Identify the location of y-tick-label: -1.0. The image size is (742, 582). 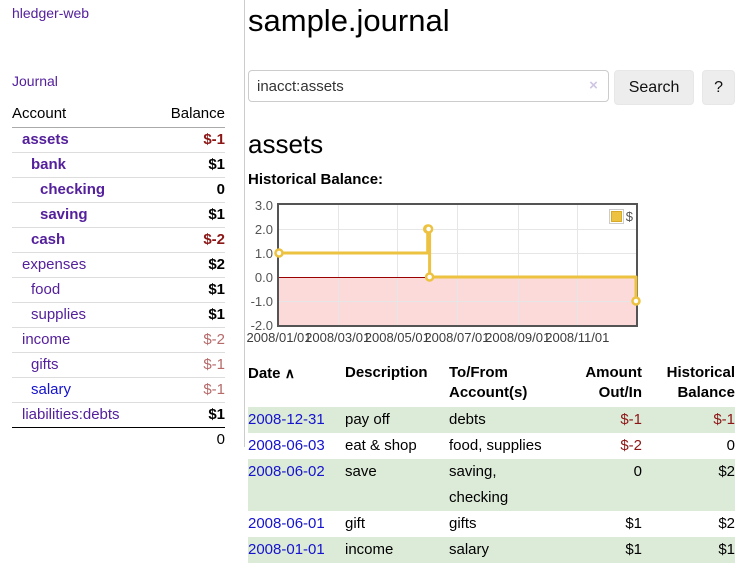
(261, 301).